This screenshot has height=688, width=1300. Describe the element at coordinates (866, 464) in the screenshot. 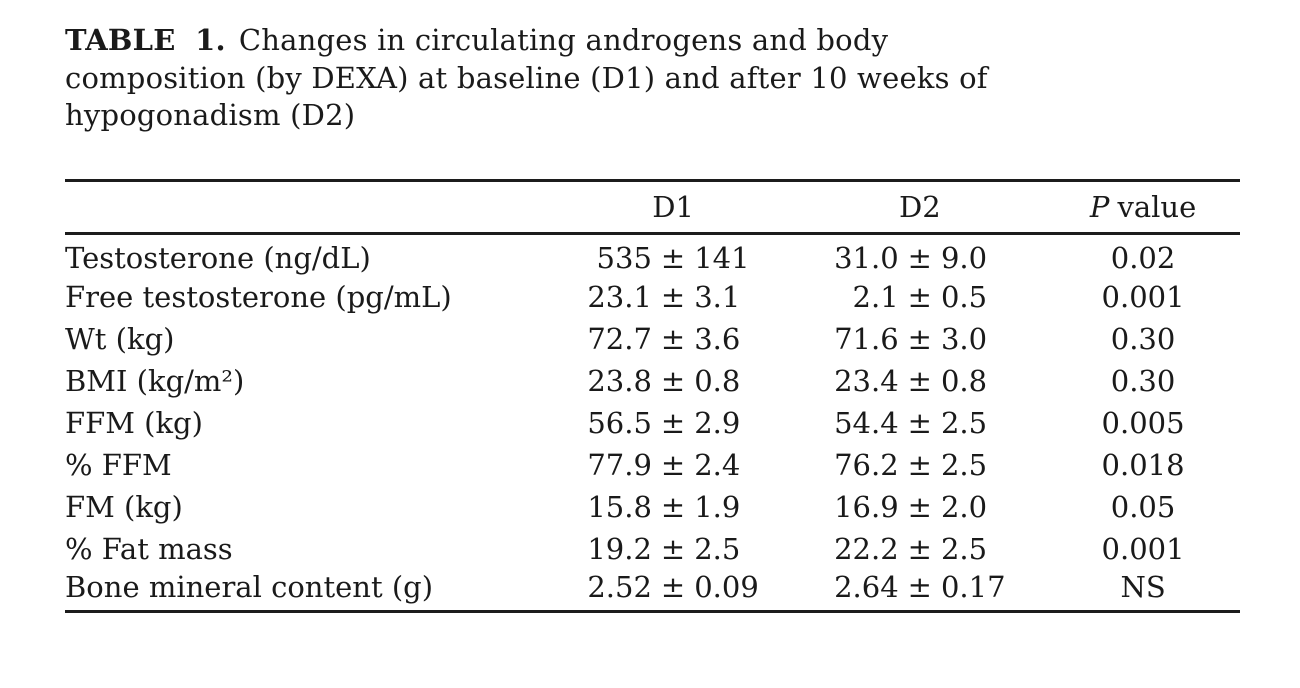

I see `d2-value-mean: 76.2` at that location.